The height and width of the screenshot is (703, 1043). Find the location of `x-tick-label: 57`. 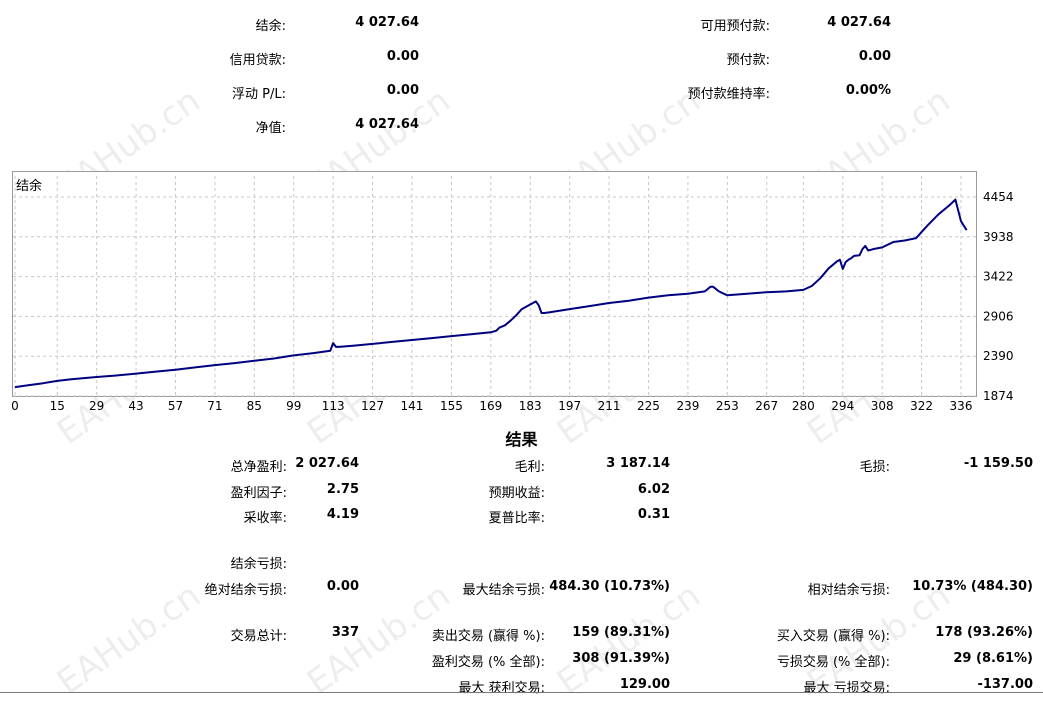

x-tick-label: 57 is located at coordinates (175, 406).